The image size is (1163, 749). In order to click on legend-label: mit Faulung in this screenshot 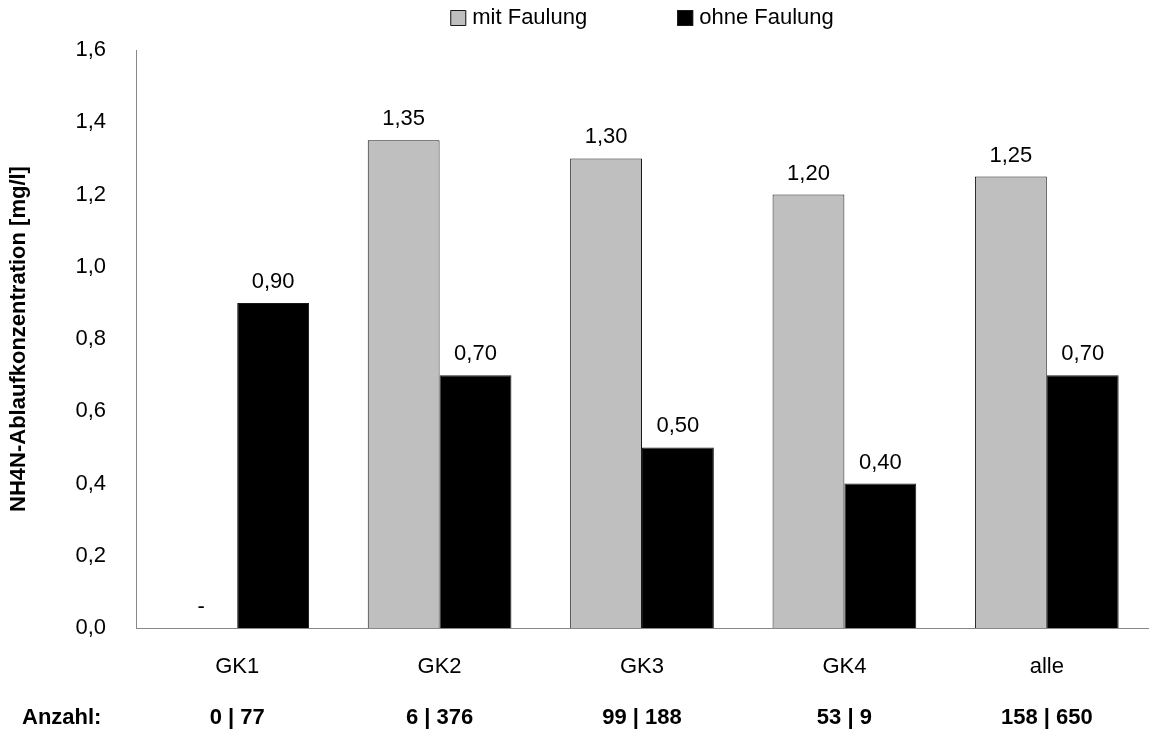, I will do `click(530, 17)`.